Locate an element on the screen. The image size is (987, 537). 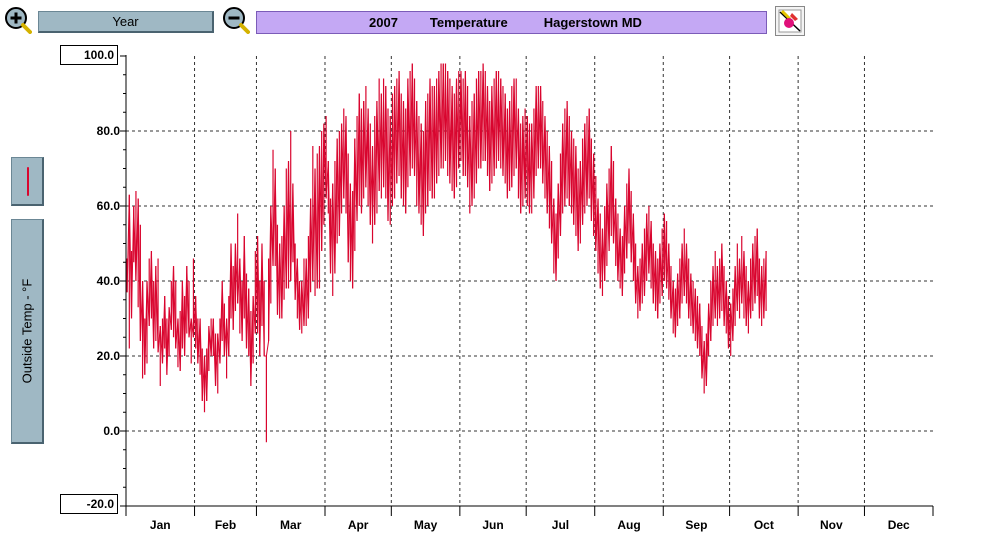
x-tick-label: Oct is located at coordinates (764, 525).